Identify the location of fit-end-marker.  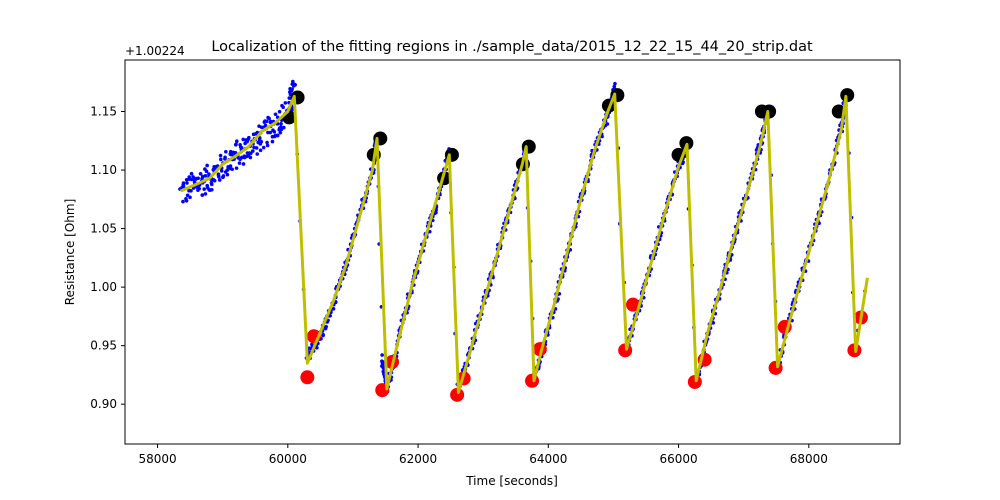
(847, 95).